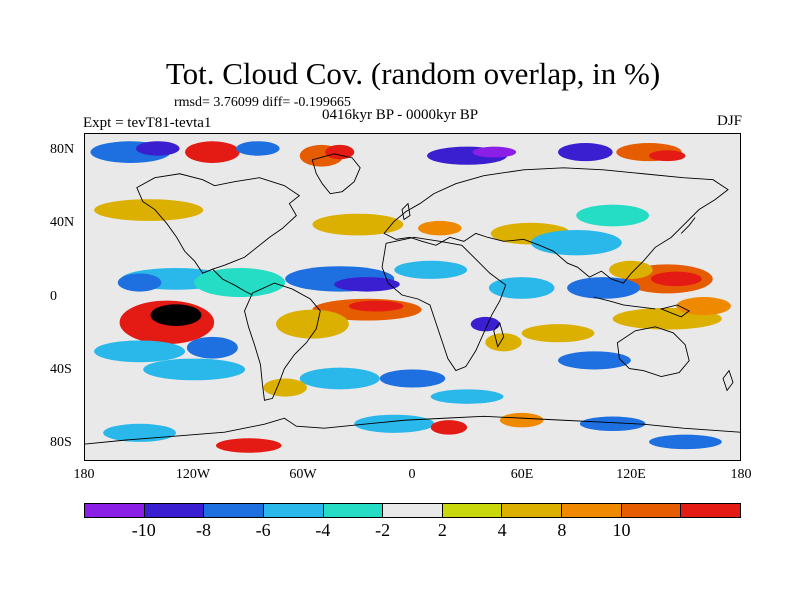 This screenshot has width=800, height=600. What do you see at coordinates (688, 225) in the screenshot?
I see `coastline-japan` at bounding box center [688, 225].